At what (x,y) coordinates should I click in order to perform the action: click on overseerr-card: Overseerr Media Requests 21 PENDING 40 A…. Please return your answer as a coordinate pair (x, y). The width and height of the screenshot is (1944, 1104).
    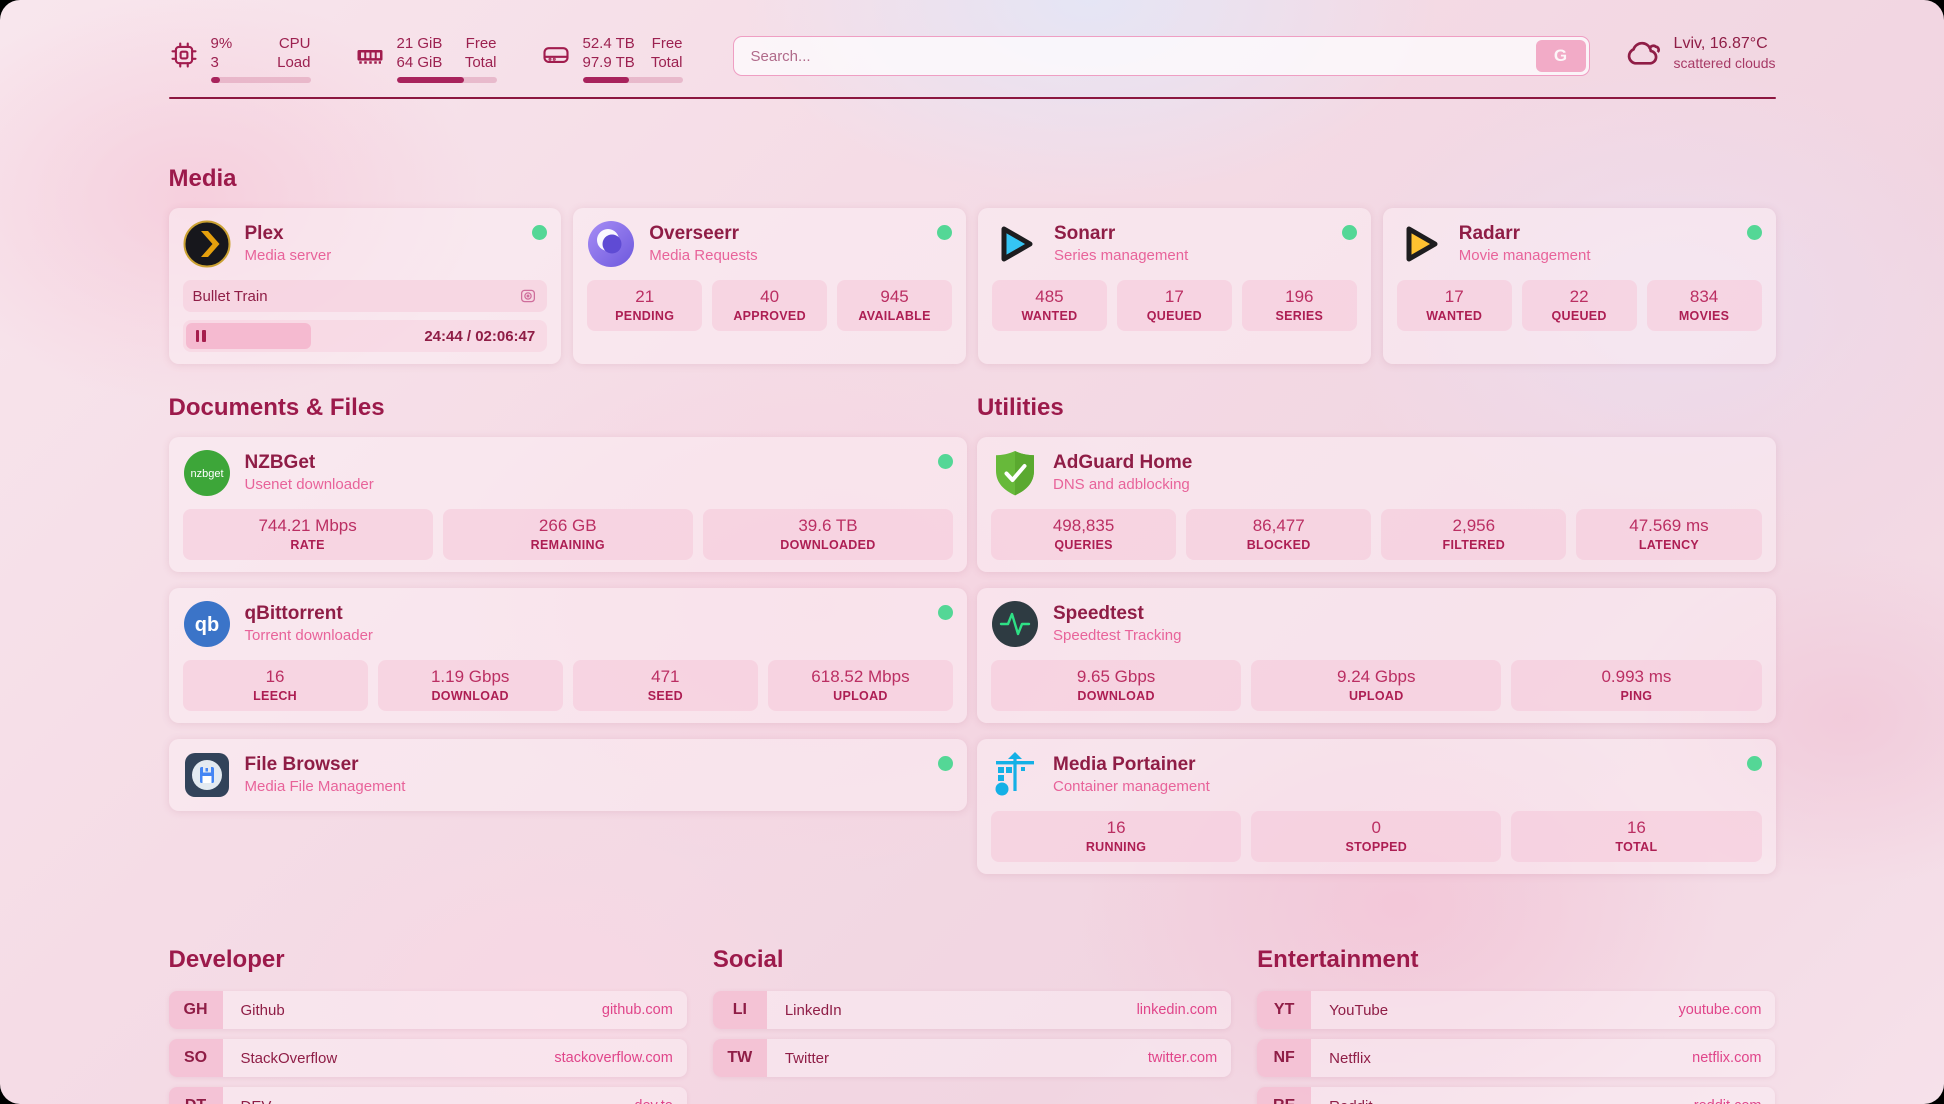
    Looking at the image, I should click on (769, 286).